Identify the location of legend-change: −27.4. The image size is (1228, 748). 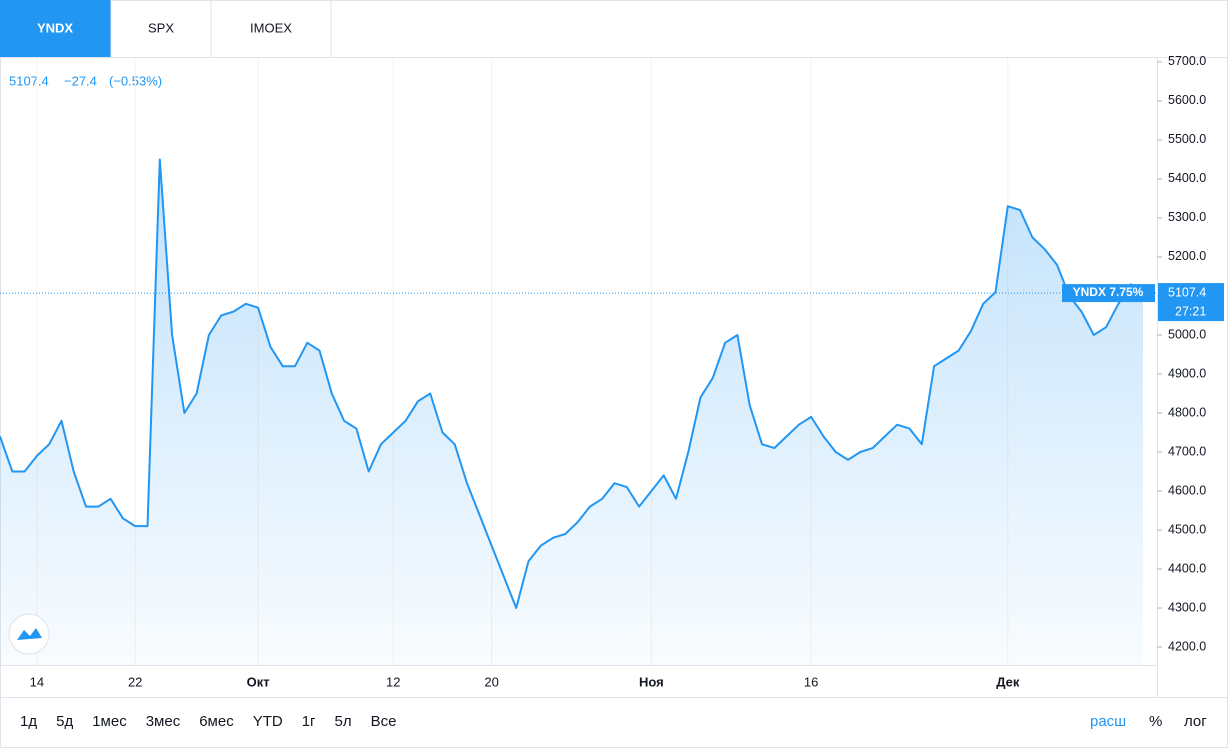
(80, 80).